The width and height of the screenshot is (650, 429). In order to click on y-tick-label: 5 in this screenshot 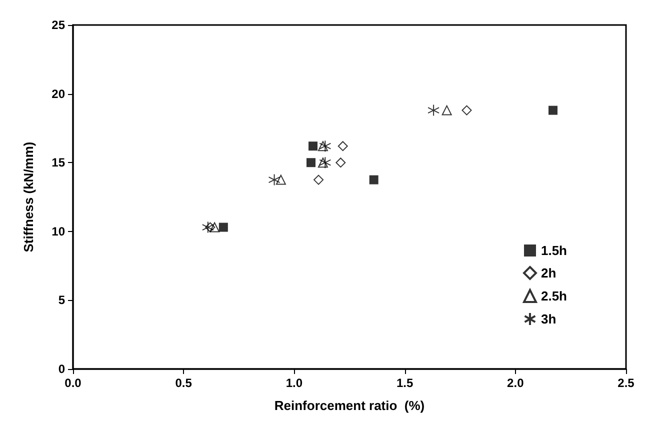, I will do `click(62, 300)`.